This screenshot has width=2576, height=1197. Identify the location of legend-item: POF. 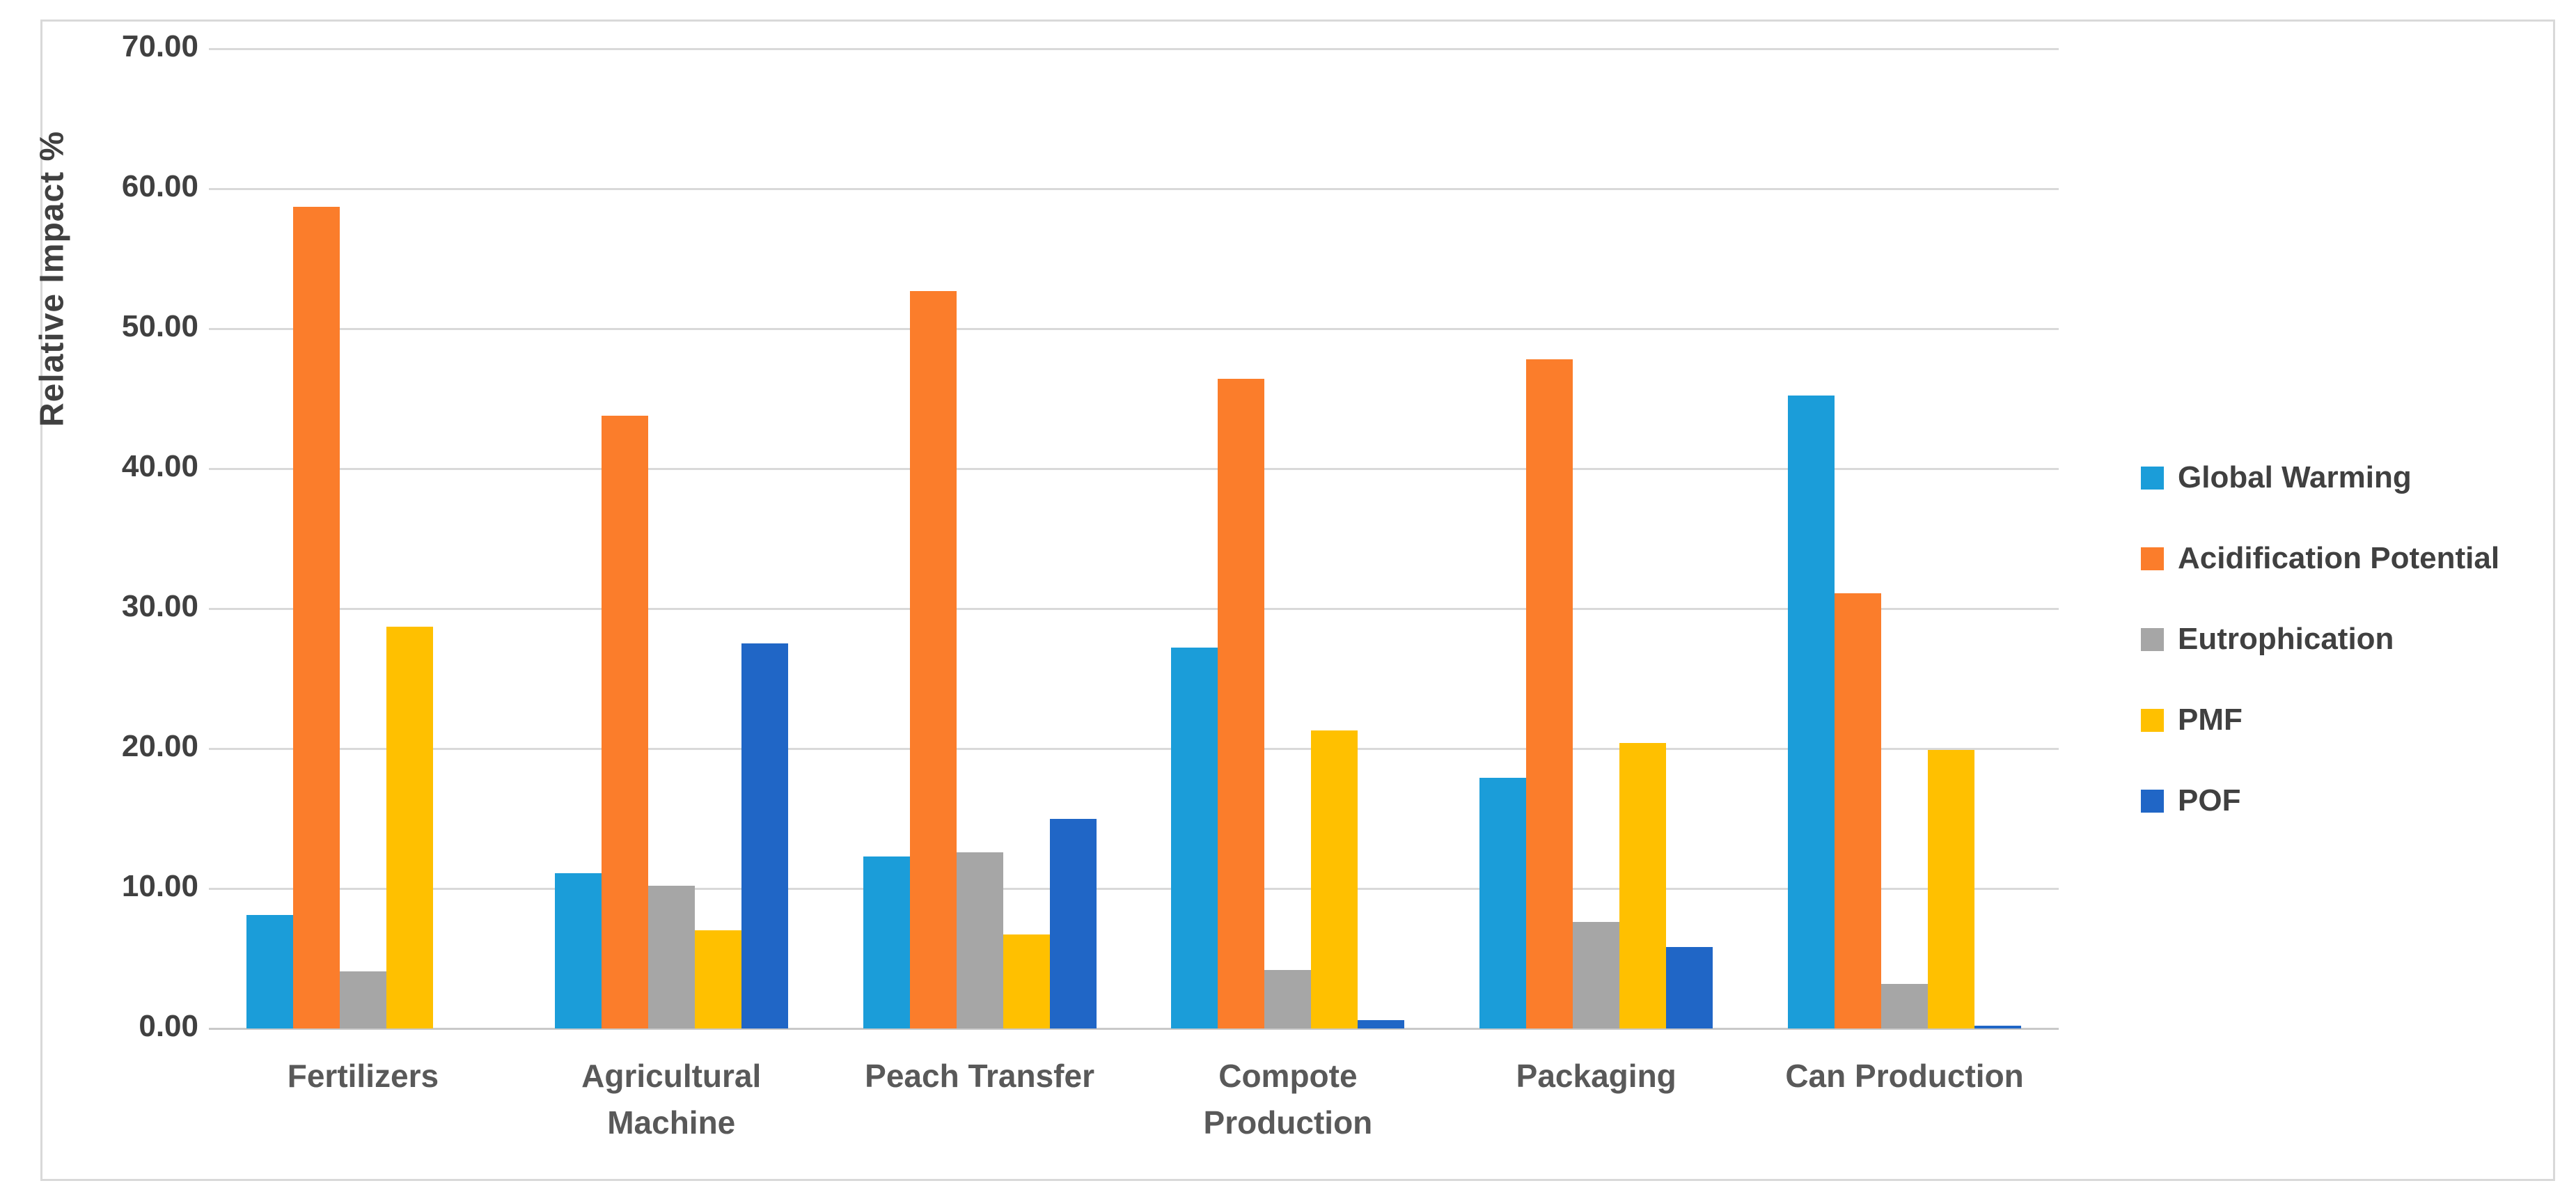
(2320, 800).